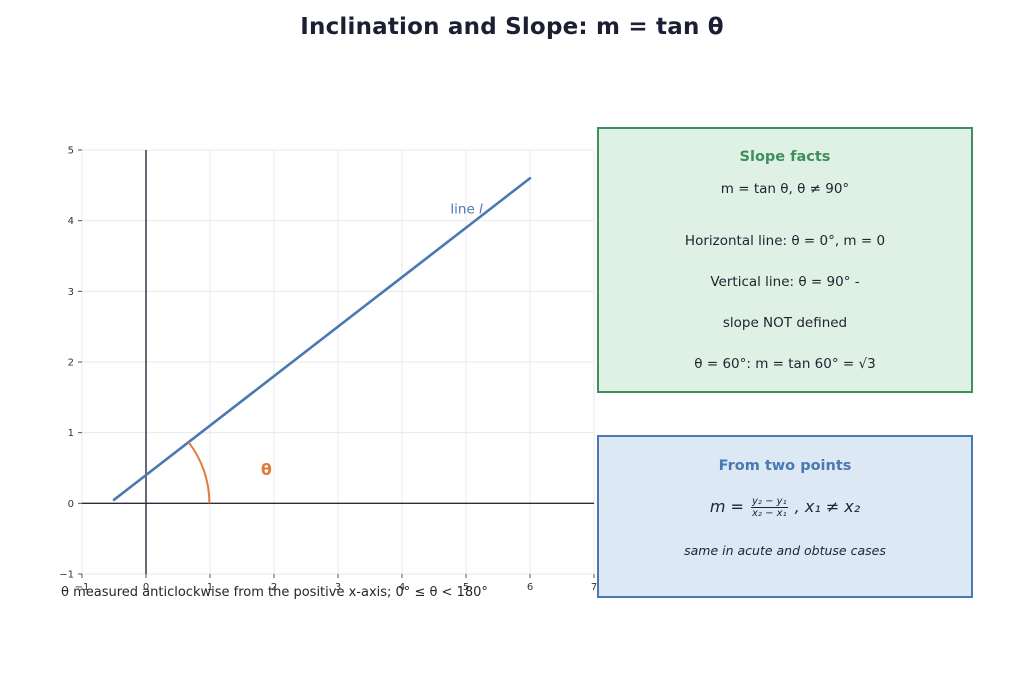  I want to click on angle-theta-label: θ, so click(266, 469).